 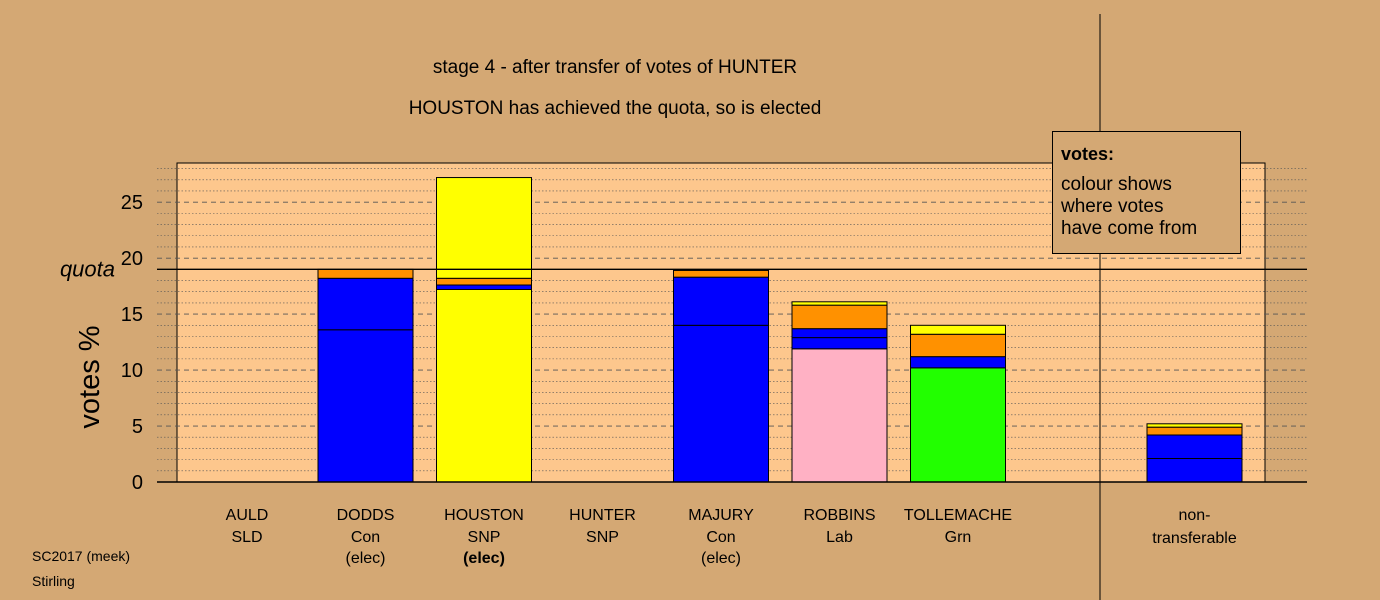 What do you see at coordinates (81, 556) in the screenshot?
I see `footer-scheme: SC2017 (meek)` at bounding box center [81, 556].